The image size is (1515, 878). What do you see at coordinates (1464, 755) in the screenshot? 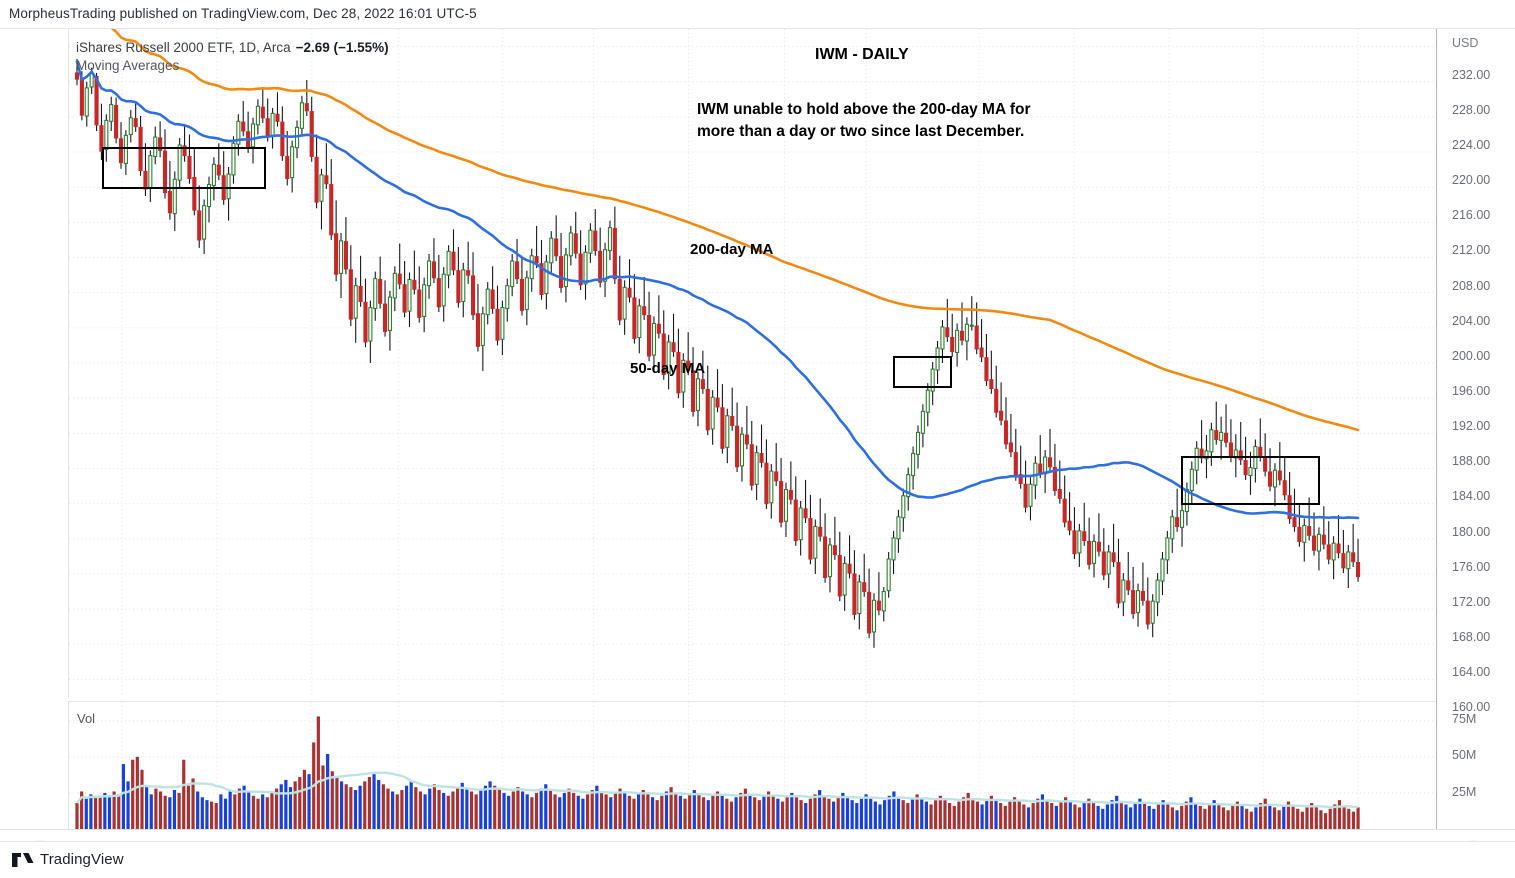
I see `volume-axis-tick: 50M` at bounding box center [1464, 755].